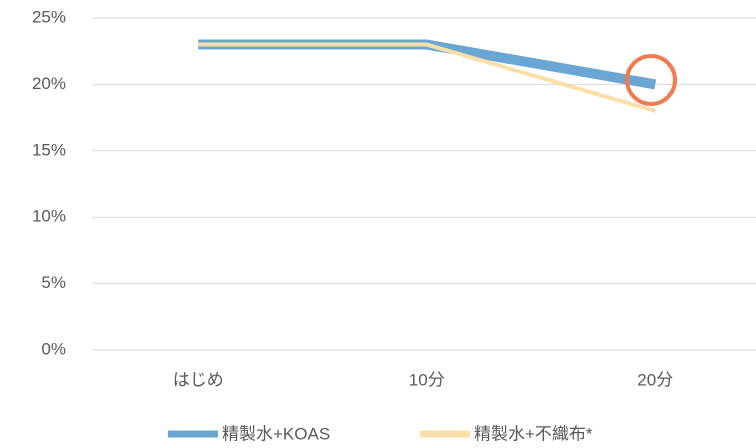 The image size is (756, 448). What do you see at coordinates (198, 379) in the screenshot?
I see `x-tick-label: はじめ` at bounding box center [198, 379].